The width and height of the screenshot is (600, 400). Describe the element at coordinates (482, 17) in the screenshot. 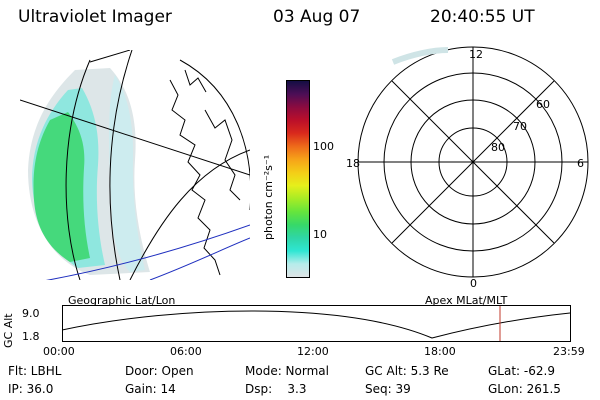

I see `time-label: 20:40:55 UT` at that location.